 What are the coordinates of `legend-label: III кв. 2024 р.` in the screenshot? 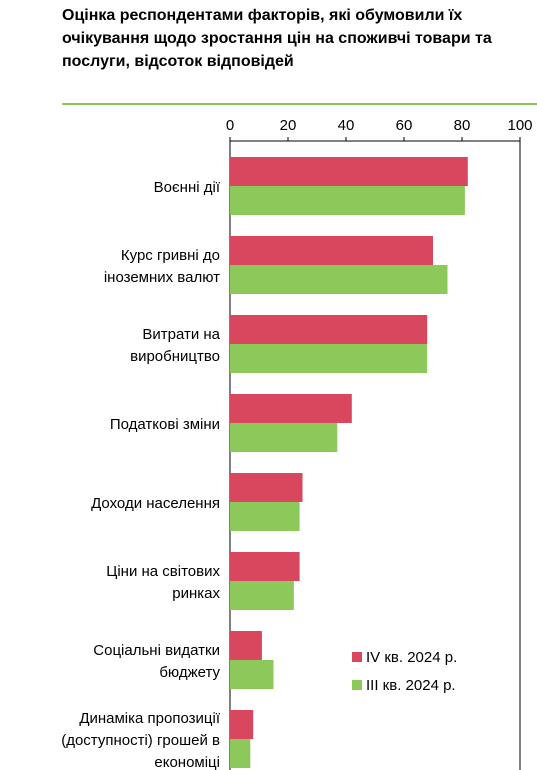 It's located at (411, 685).